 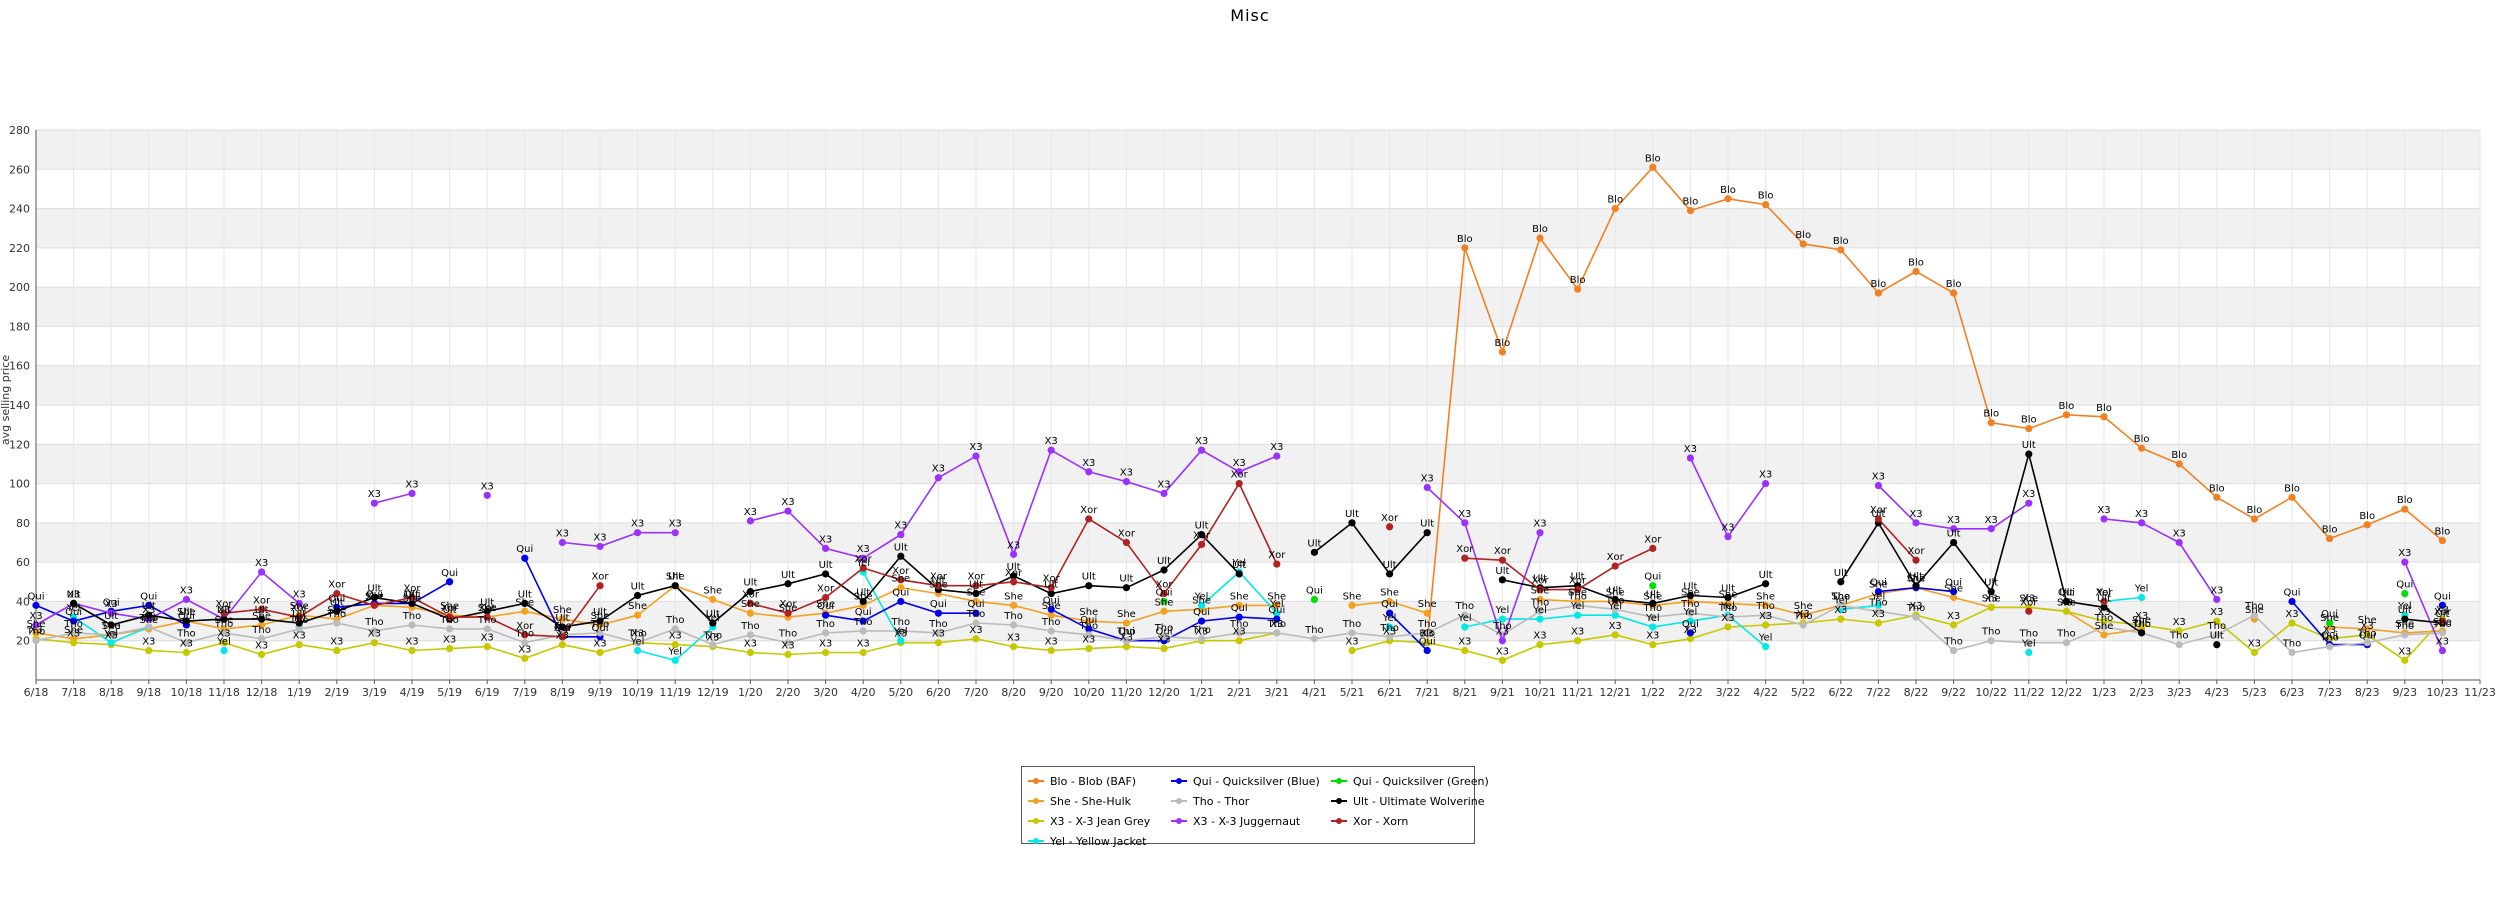 I want to click on x-tick-label: 2/21, so click(x=1239, y=692).